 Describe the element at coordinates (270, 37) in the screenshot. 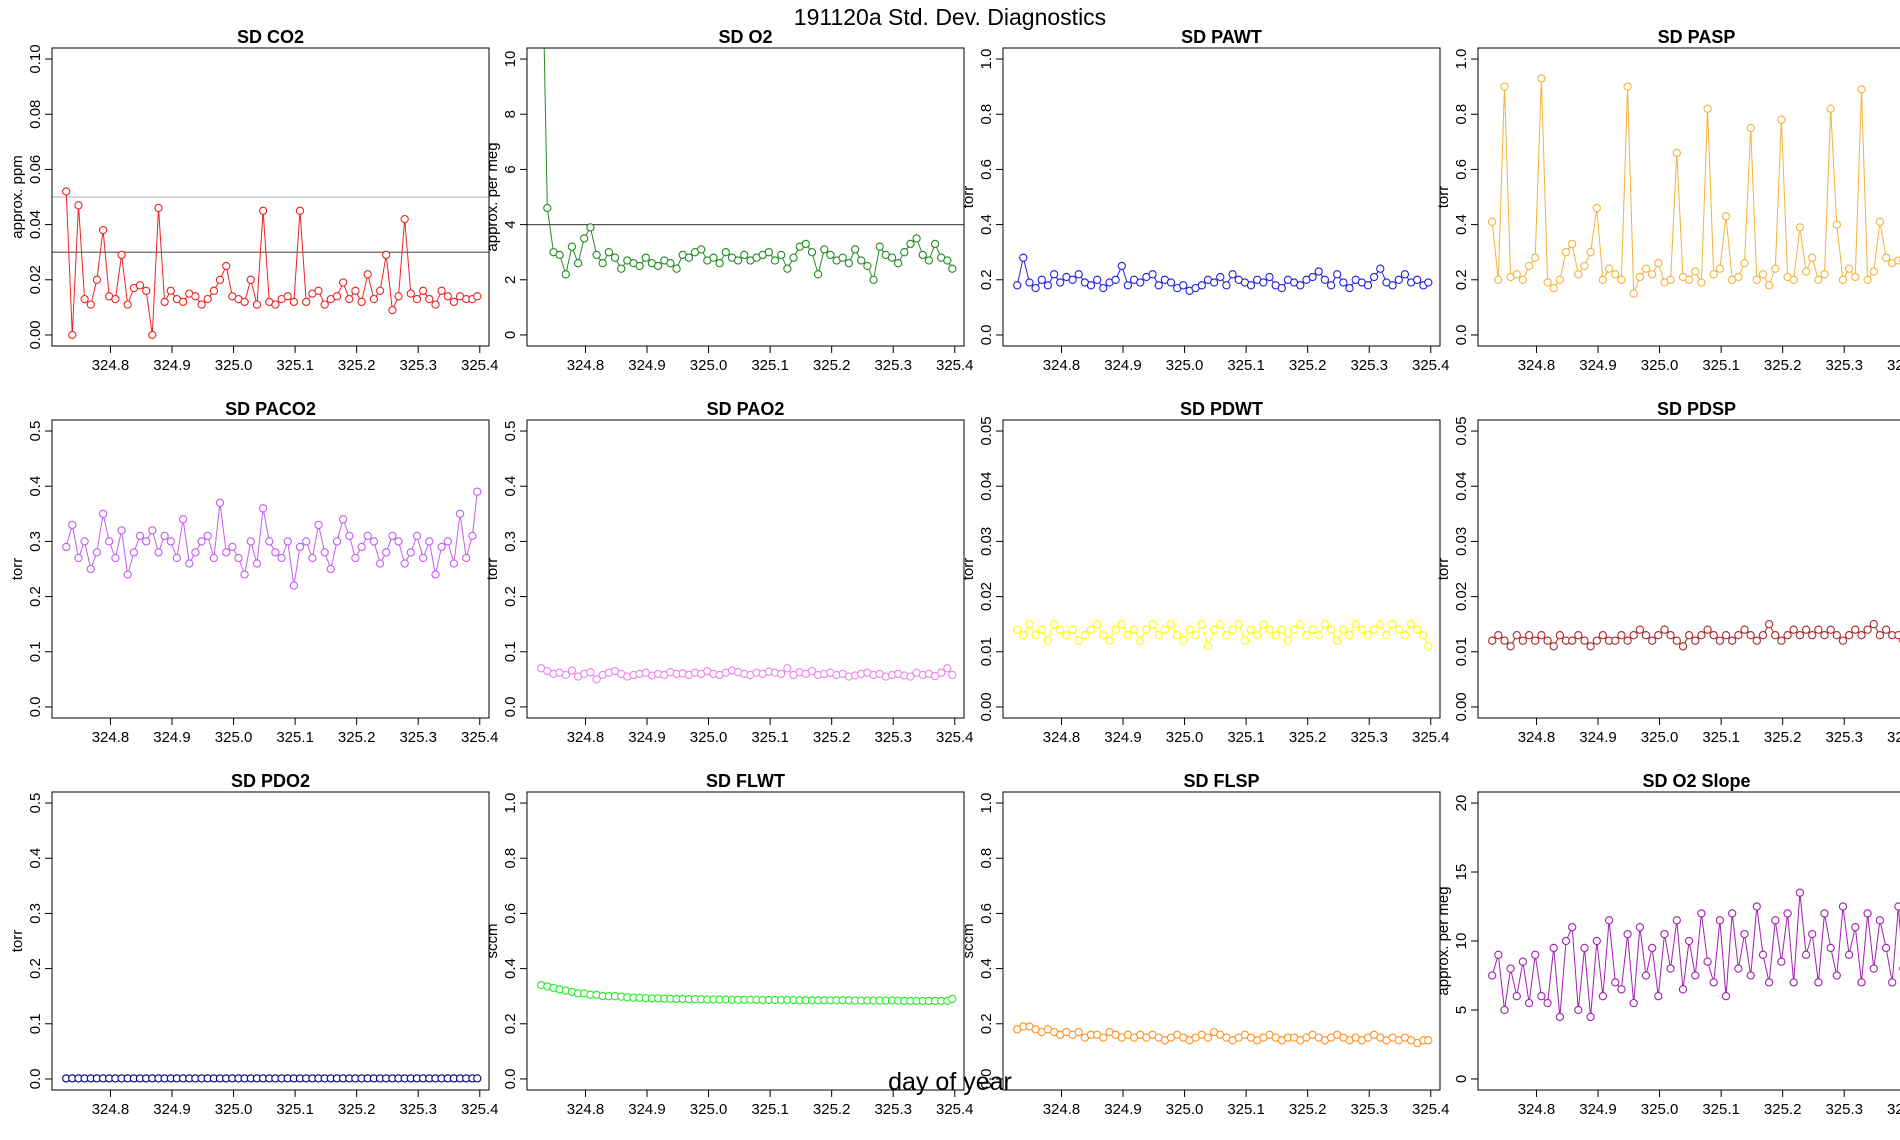

I see `chart-title: SD CO2` at that location.